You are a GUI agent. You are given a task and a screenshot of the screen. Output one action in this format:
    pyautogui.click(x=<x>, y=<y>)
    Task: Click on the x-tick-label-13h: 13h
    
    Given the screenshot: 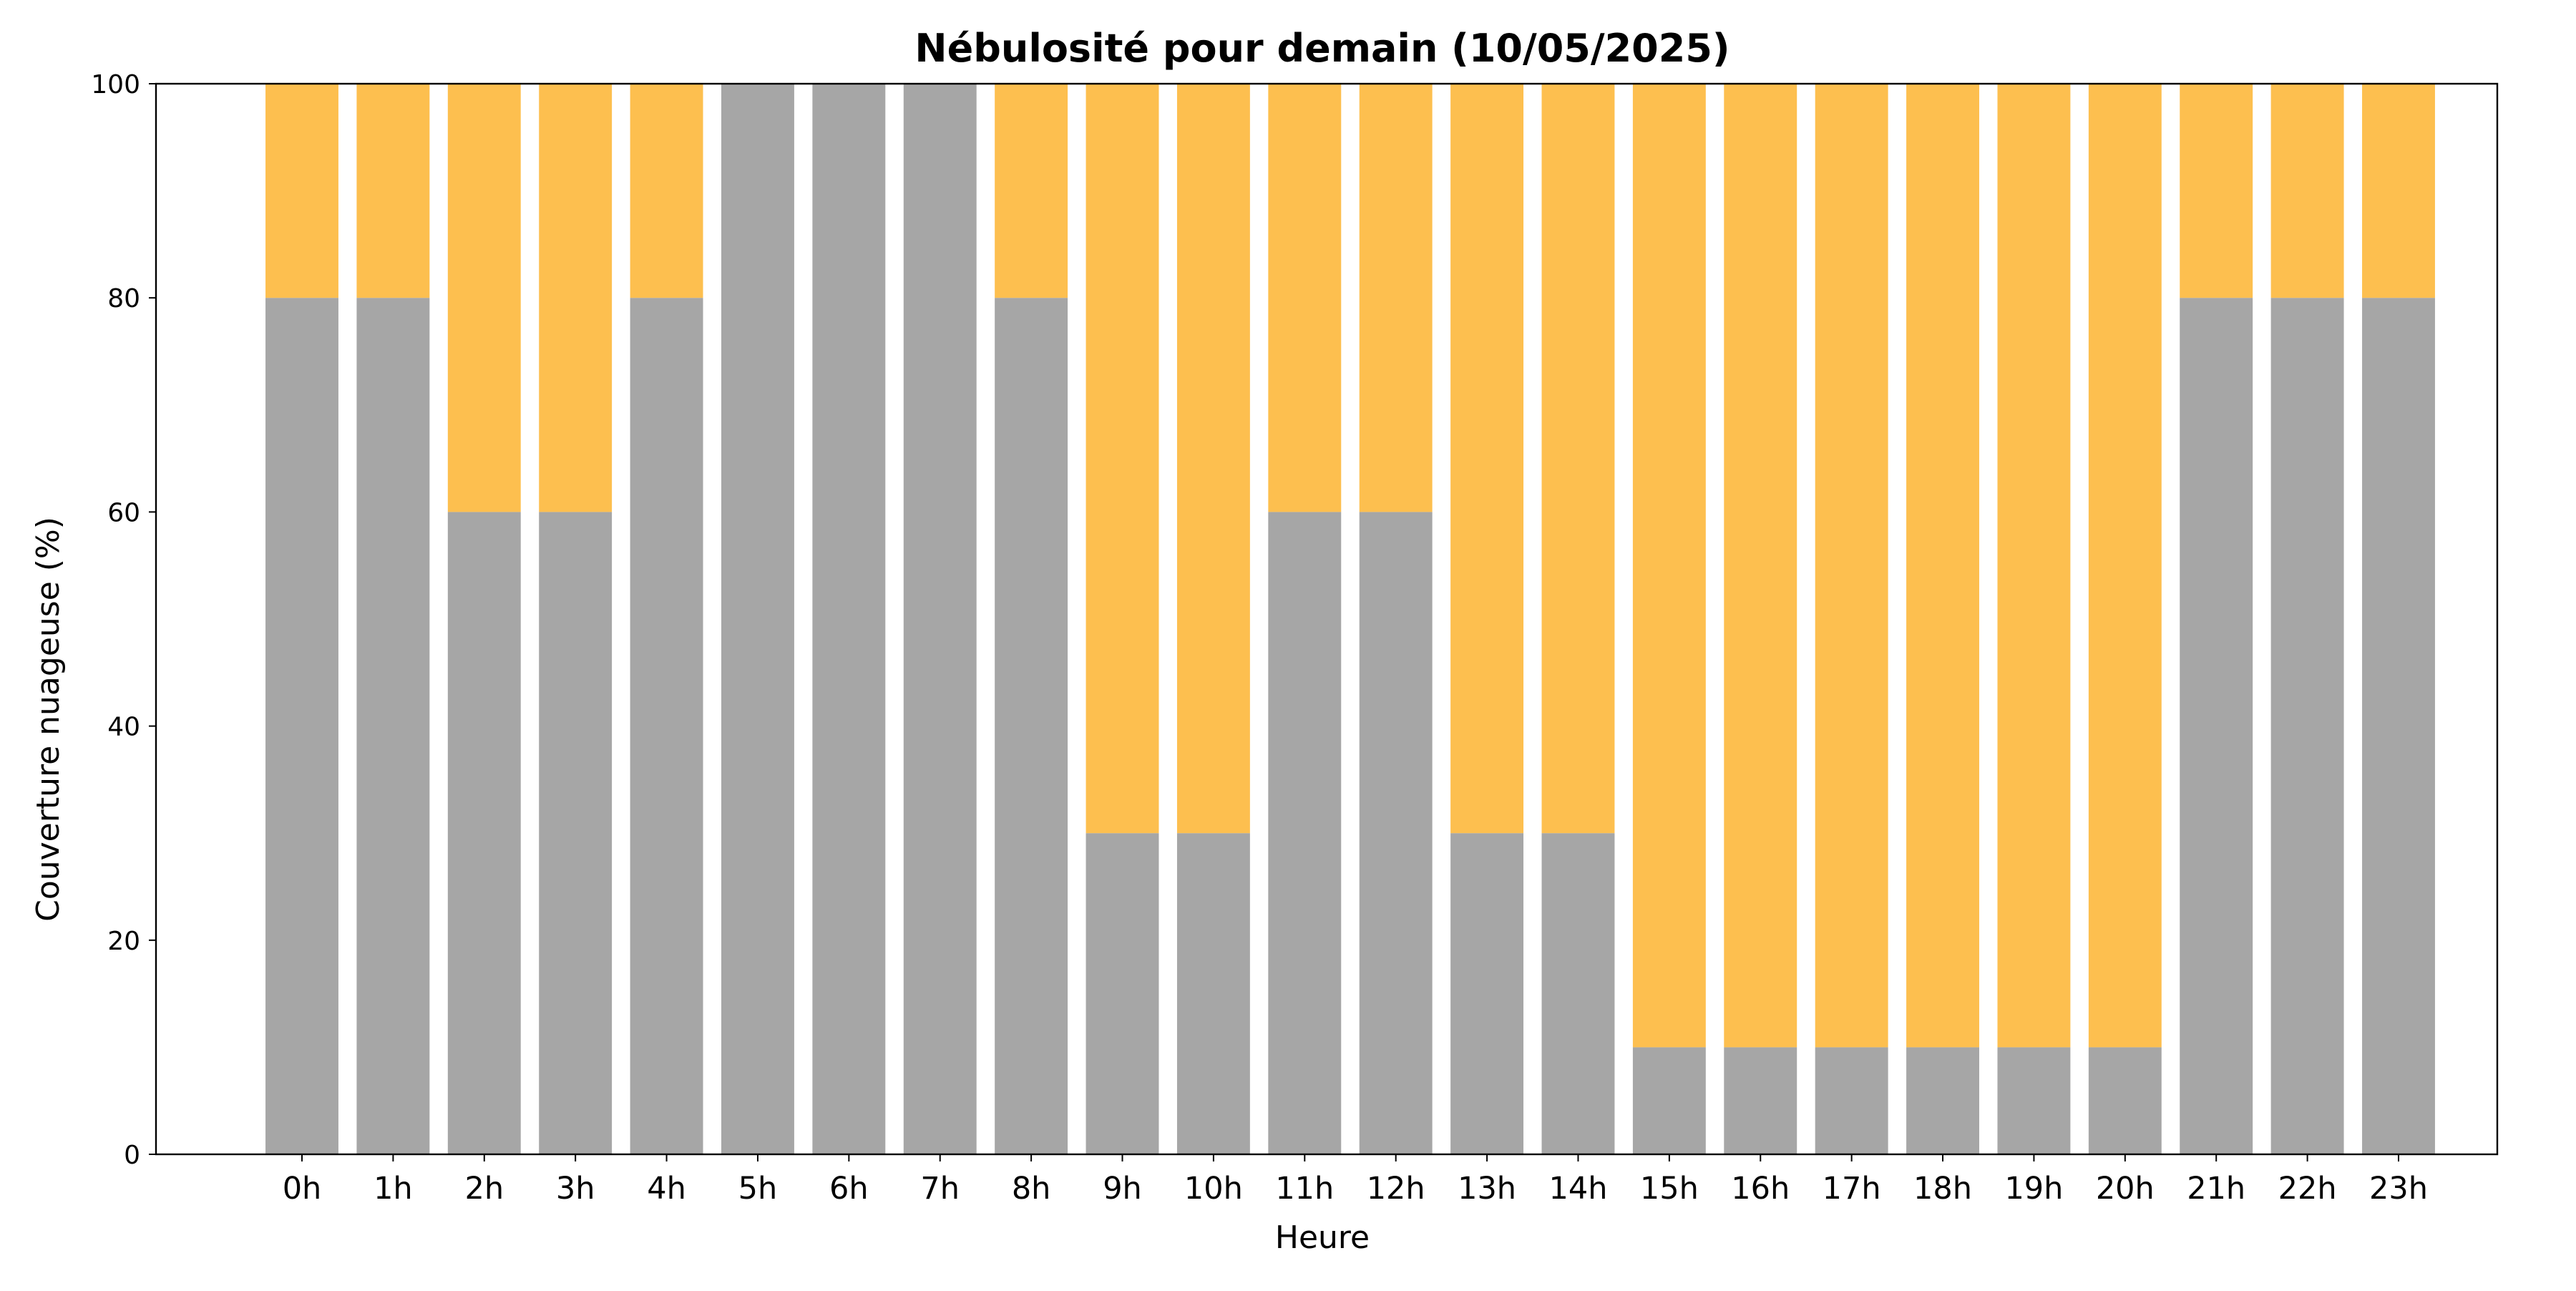 What is the action you would take?
    pyautogui.click(x=1487, y=1189)
    